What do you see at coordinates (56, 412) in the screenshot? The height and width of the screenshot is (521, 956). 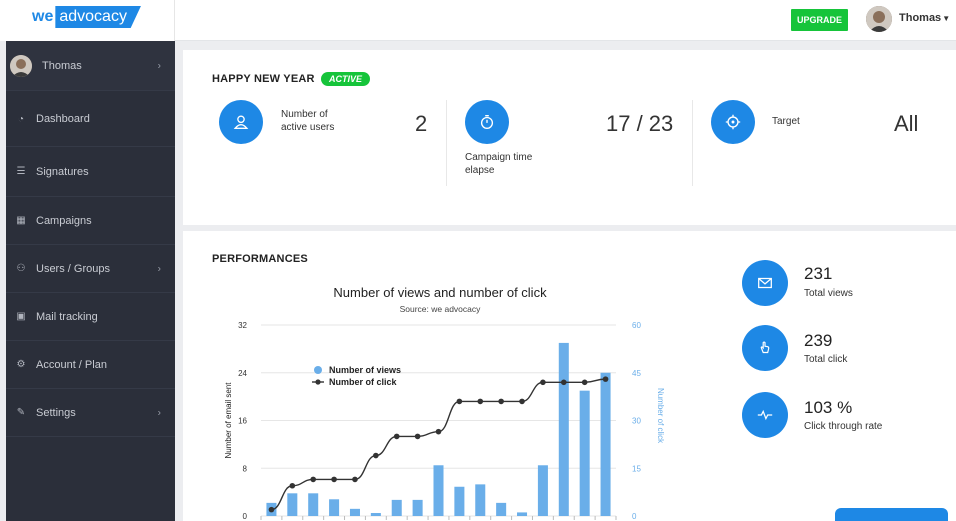 I see `sidebar-item-label: Settings` at bounding box center [56, 412].